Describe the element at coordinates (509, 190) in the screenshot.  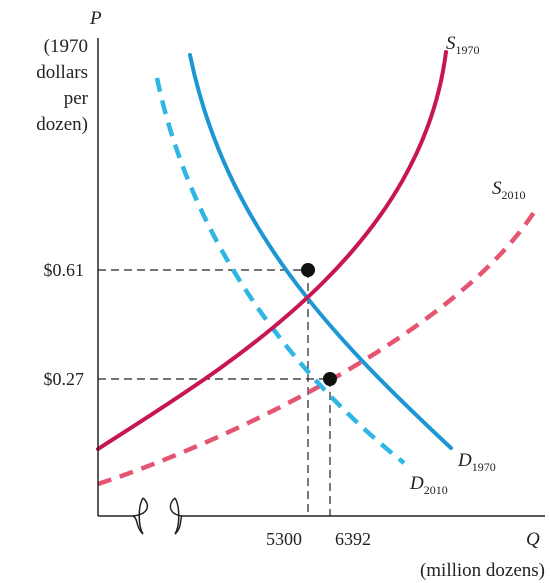
I see `label-s2010: S2010` at that location.